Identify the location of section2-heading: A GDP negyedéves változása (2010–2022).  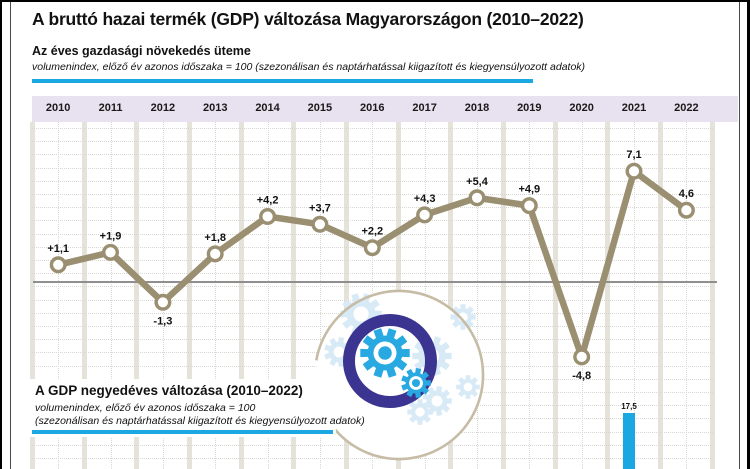
(169, 390).